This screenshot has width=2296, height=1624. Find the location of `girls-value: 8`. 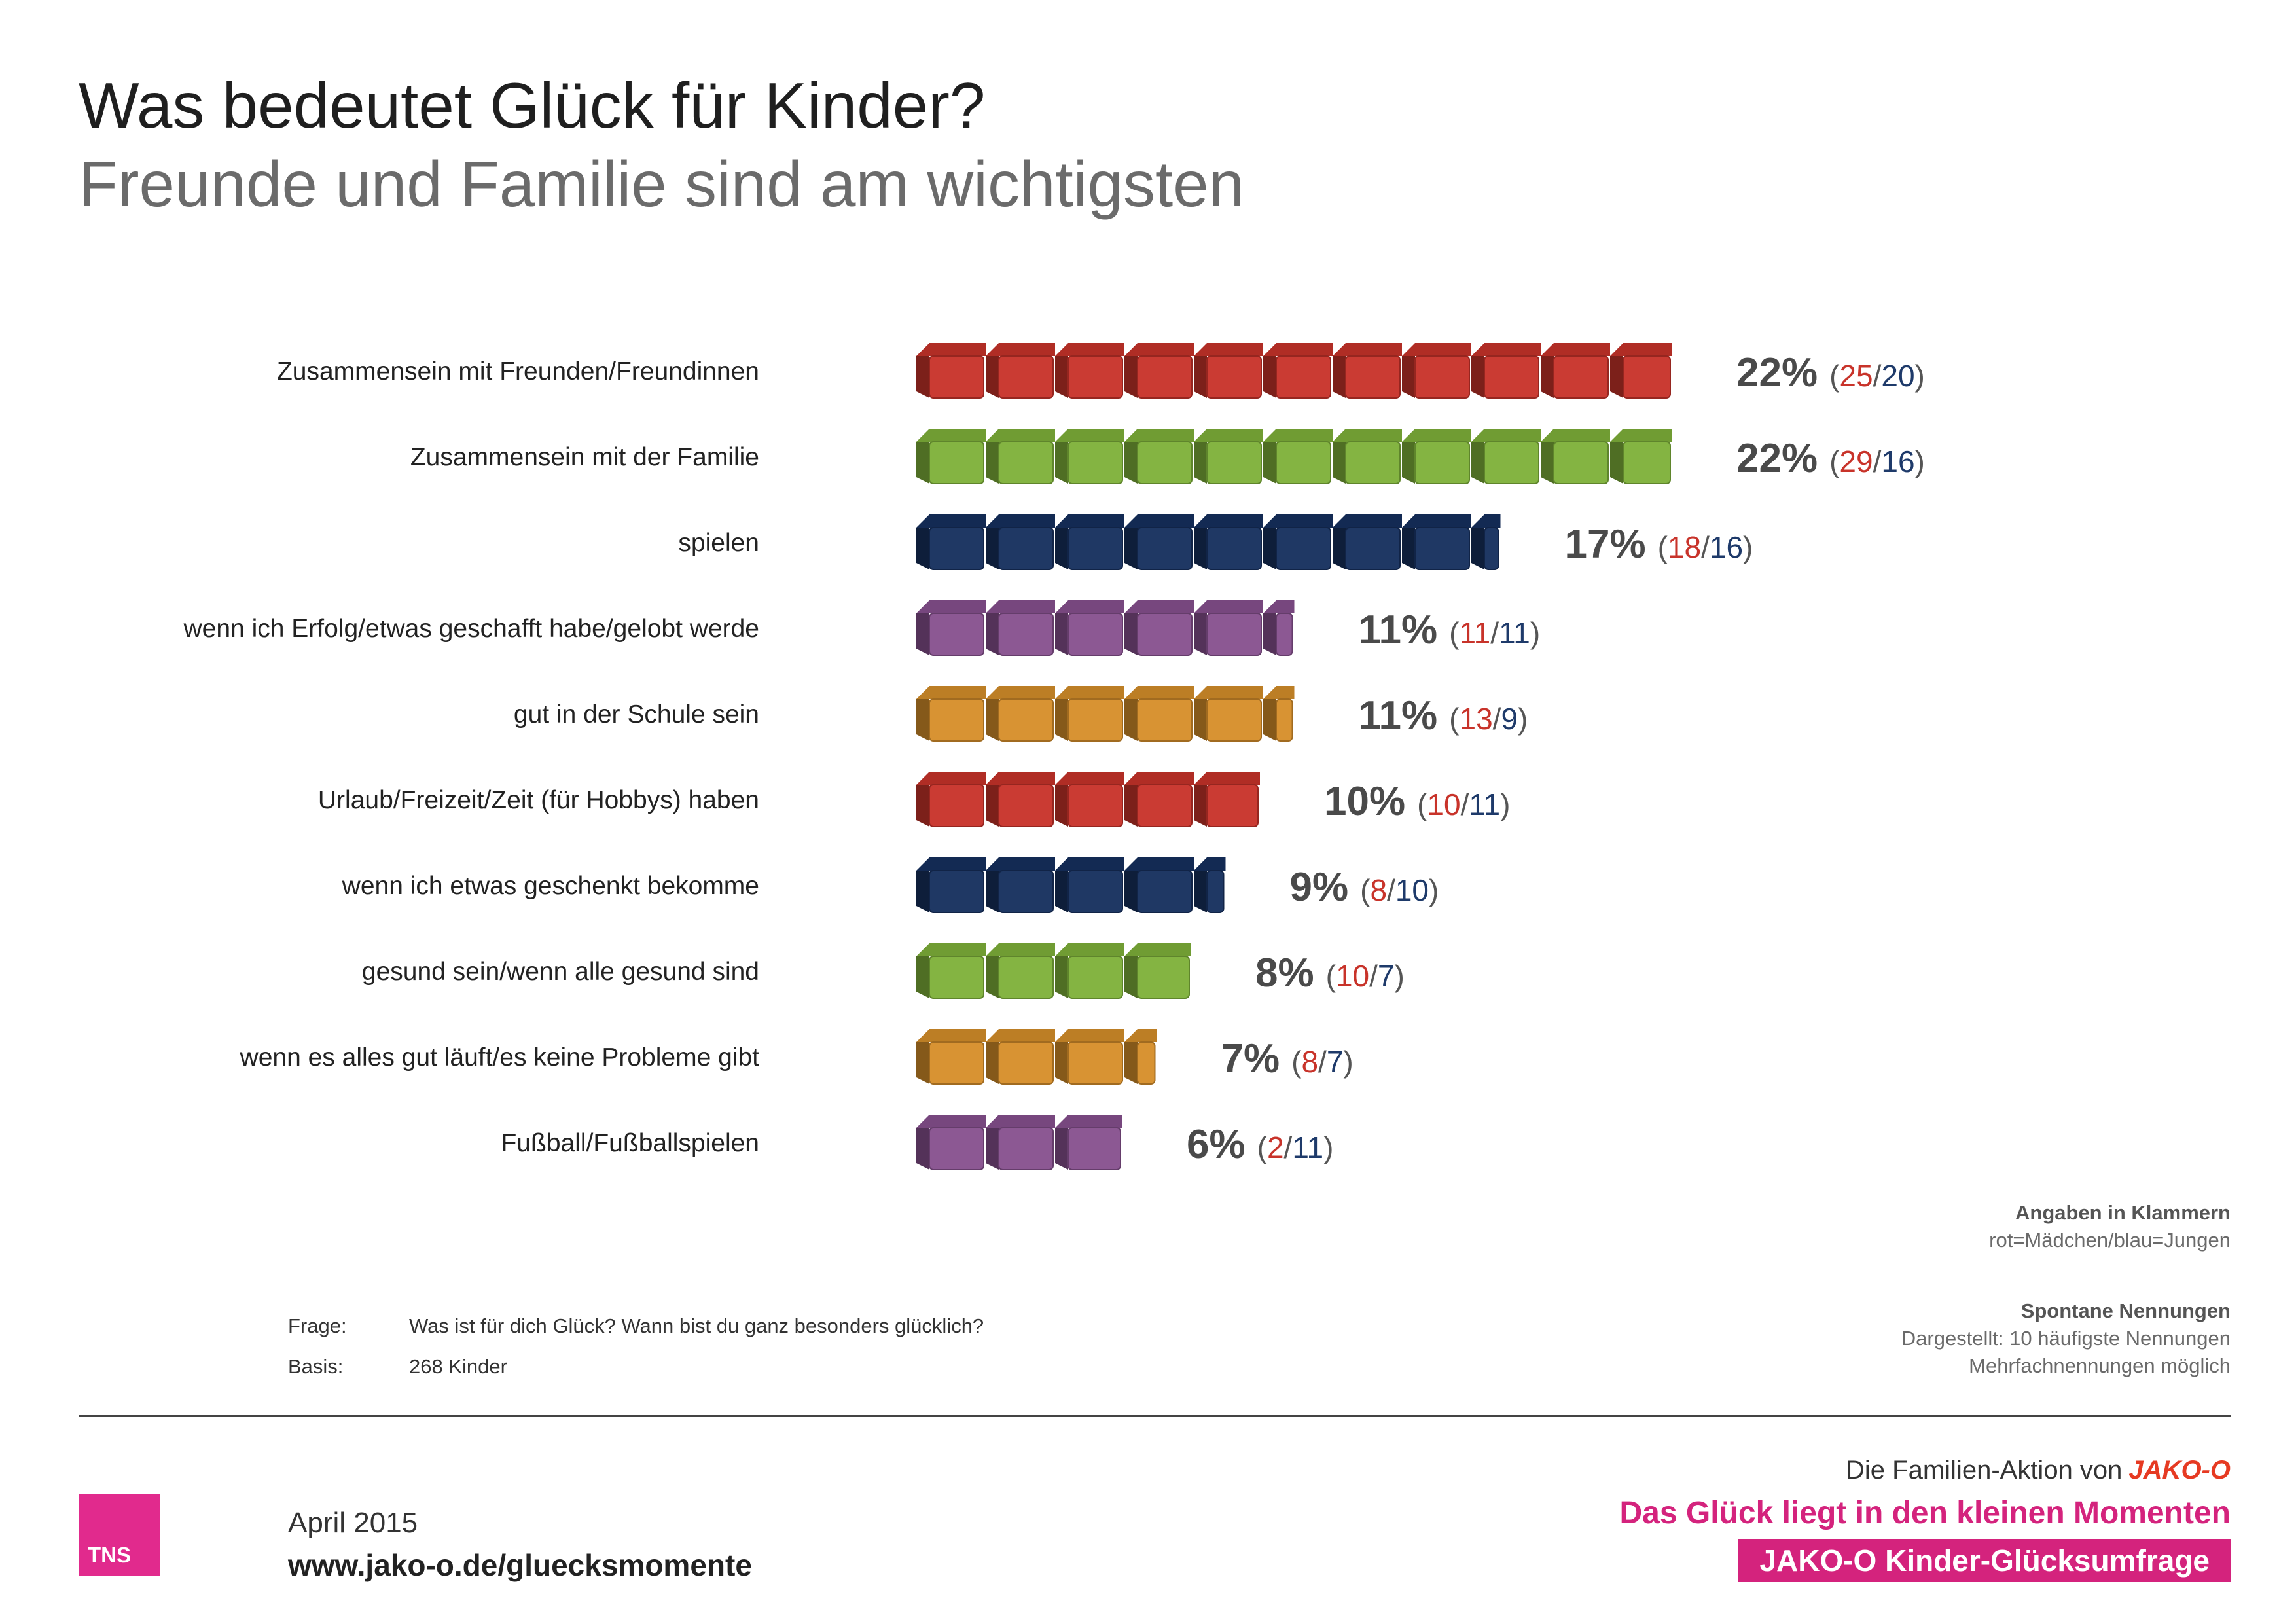

girls-value: 8 is located at coordinates (1378, 890).